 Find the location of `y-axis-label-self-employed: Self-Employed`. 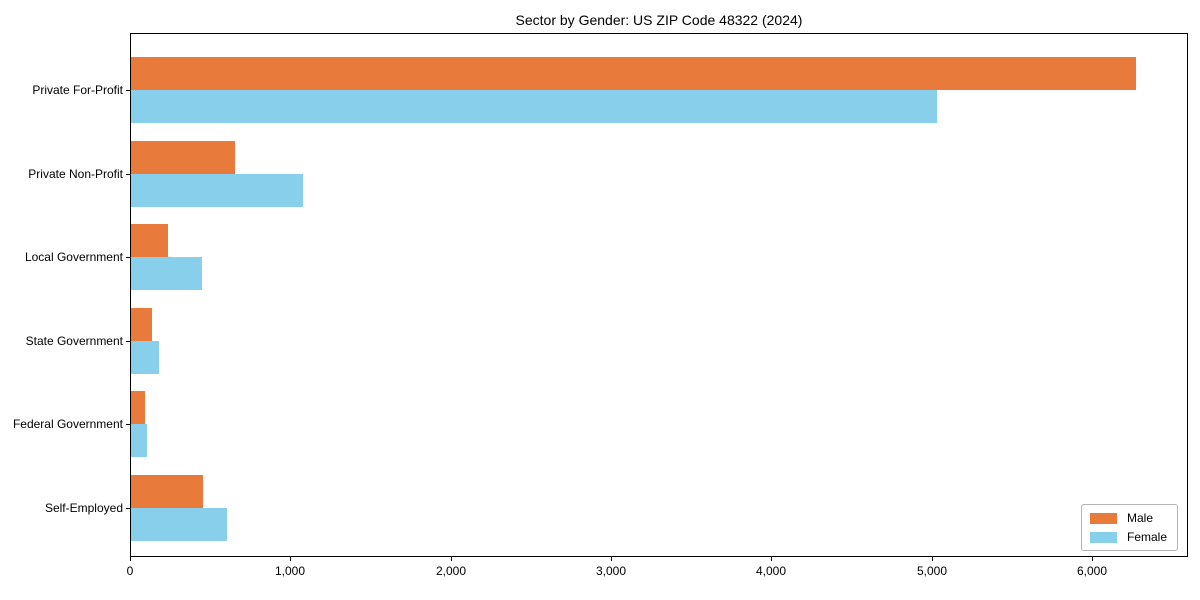

y-axis-label-self-employed: Self-Employed is located at coordinates (83, 508).